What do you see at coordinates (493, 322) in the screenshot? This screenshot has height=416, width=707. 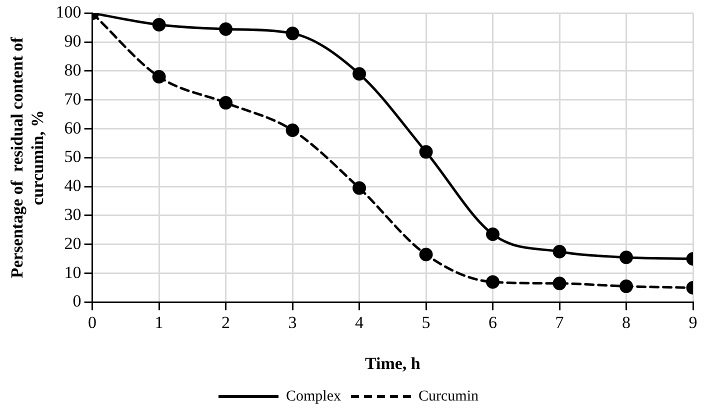 I see `x-tick-label: 6` at bounding box center [493, 322].